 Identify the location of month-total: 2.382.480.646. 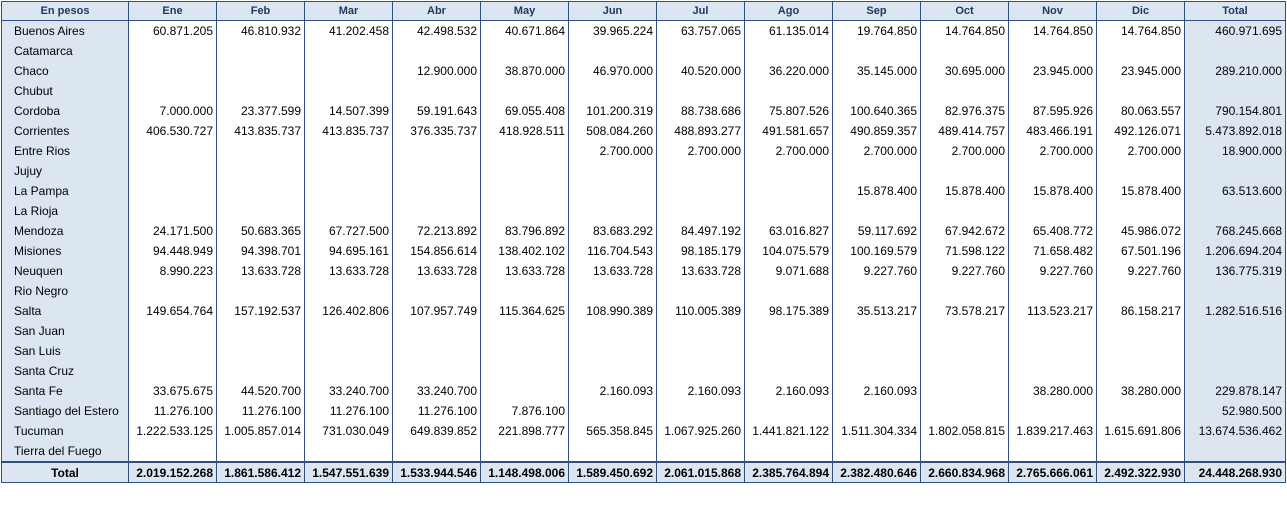
(876, 472).